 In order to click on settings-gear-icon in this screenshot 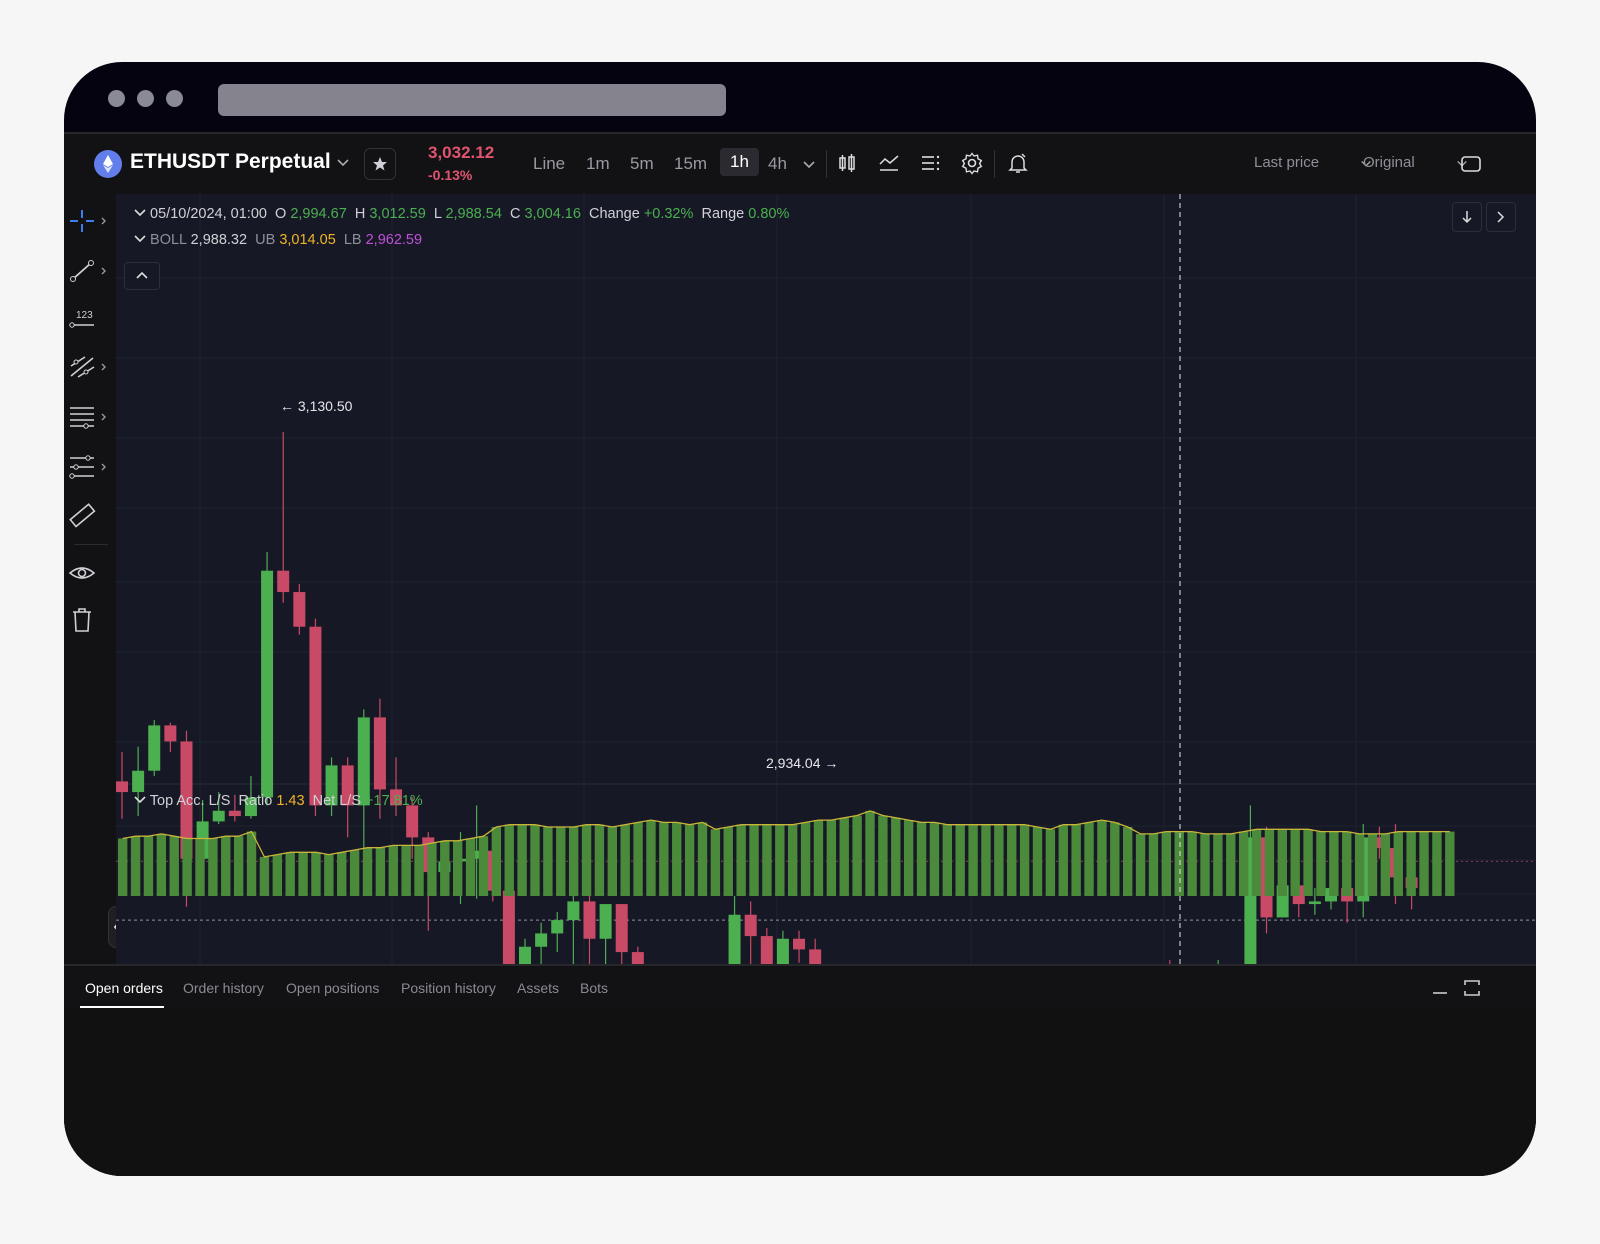, I will do `click(972, 163)`.